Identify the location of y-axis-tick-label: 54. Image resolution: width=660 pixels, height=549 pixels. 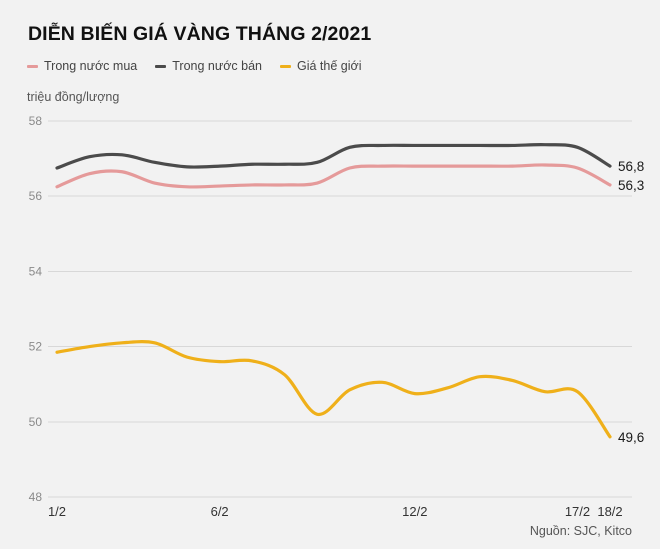
(36, 271).